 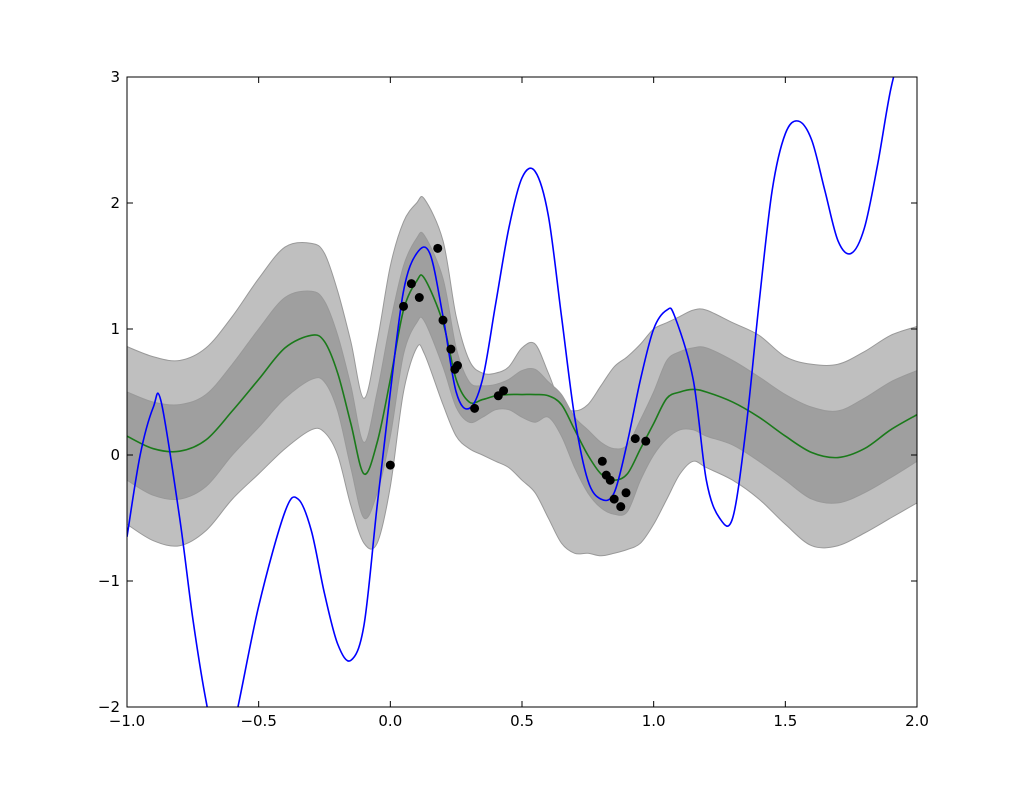 I want to click on x-tick-label: 0.5, so click(x=522, y=721).